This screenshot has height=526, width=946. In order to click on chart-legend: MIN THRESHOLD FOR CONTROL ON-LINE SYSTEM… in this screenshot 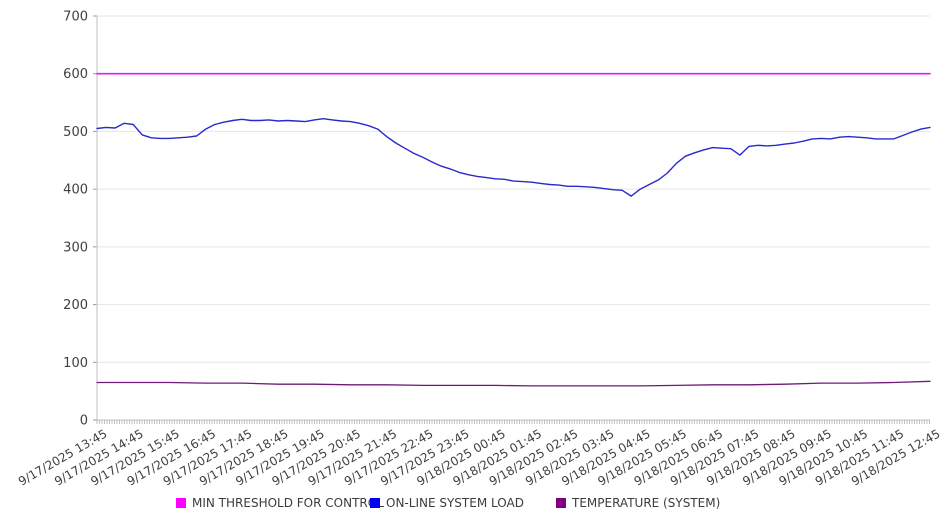, I will do `click(448, 503)`.